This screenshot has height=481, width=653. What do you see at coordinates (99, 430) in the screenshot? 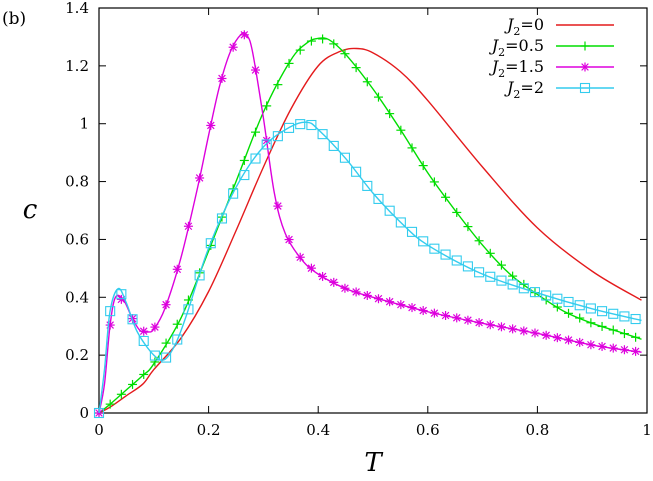
I see `x-tick-label: 0` at bounding box center [99, 430].